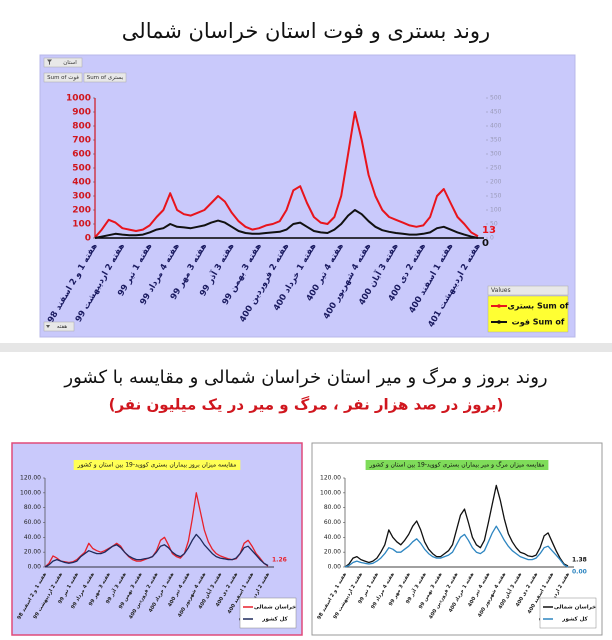 The image size is (612, 640). What do you see at coordinates (70, 63) in the screenshot?
I see `filter-button-label: استان` at bounding box center [70, 63].